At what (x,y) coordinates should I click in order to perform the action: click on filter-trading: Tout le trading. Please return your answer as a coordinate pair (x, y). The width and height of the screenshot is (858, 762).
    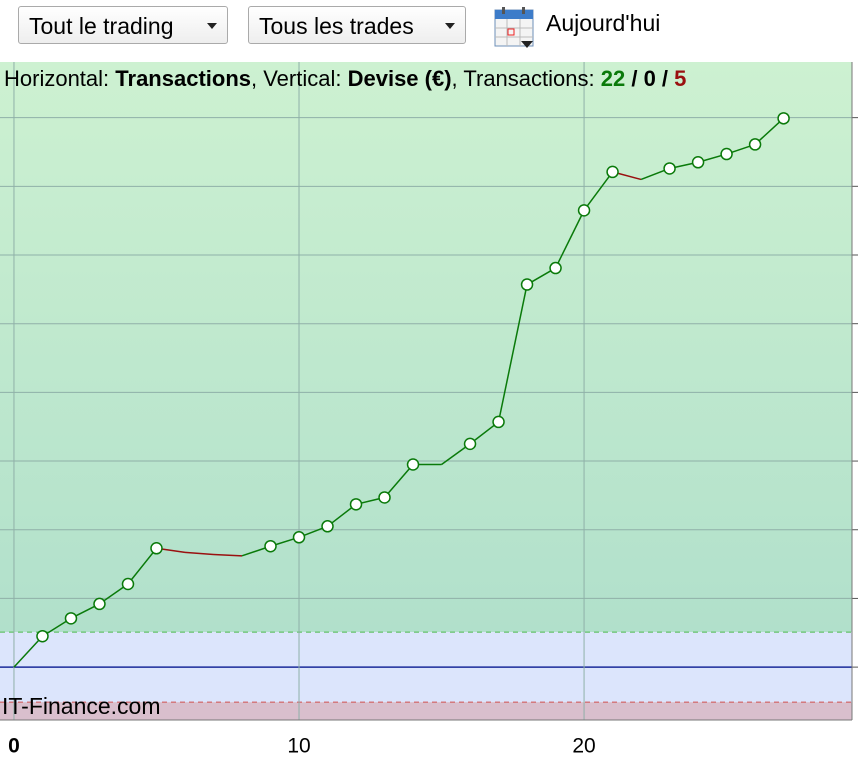
    Looking at the image, I should click on (123, 25).